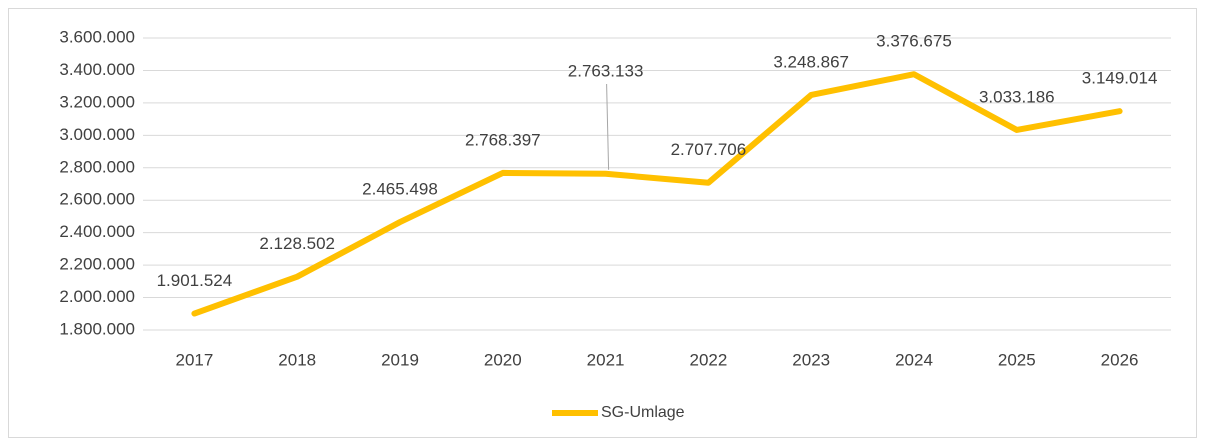 This screenshot has width=1205, height=443. Describe the element at coordinates (97, 134) in the screenshot. I see `y-tick-label: 3.000.000` at that location.